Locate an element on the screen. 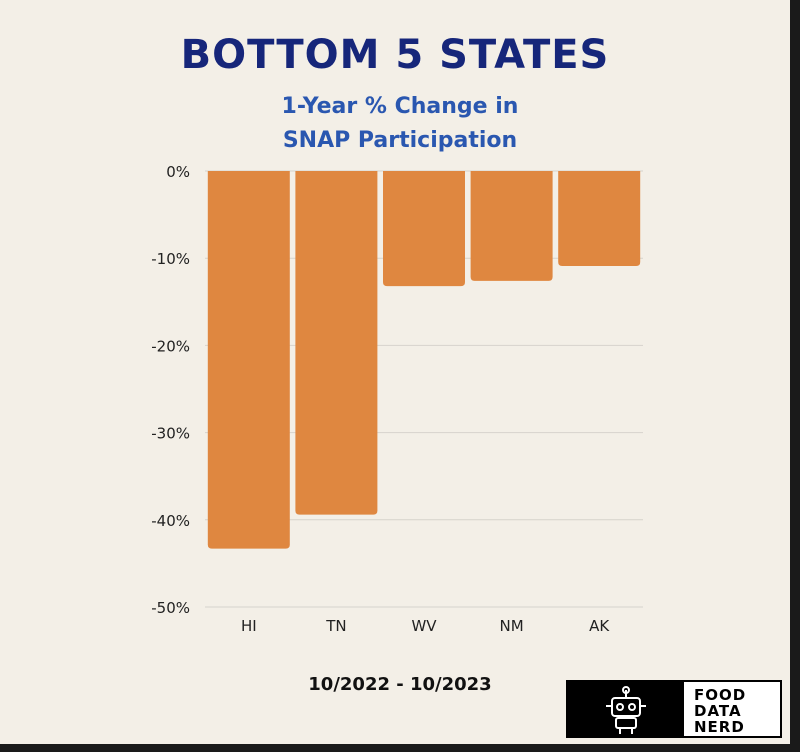 The width and height of the screenshot is (800, 752). bar-hi is located at coordinates (248, 360).